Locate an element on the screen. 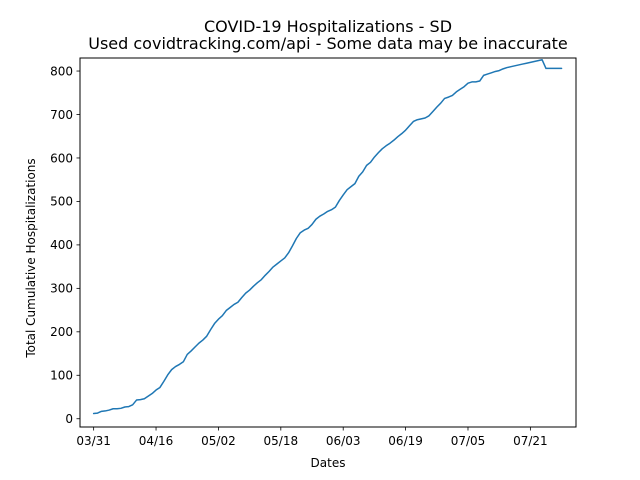 The width and height of the screenshot is (640, 480). y-tick-label: 300 is located at coordinates (61, 289).